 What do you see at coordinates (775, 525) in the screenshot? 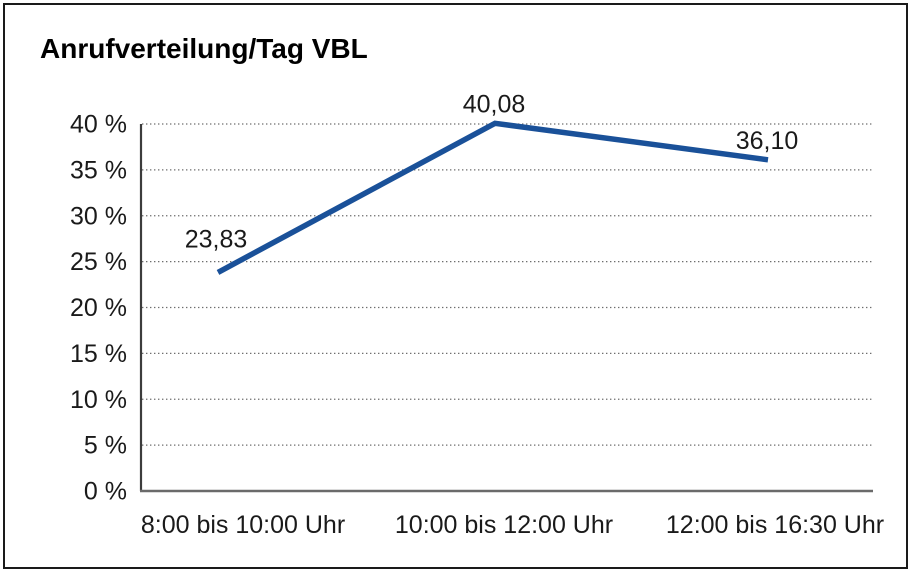
I see `x-tick-label-2: 12:00 bis 16:30 Uhr` at bounding box center [775, 525].